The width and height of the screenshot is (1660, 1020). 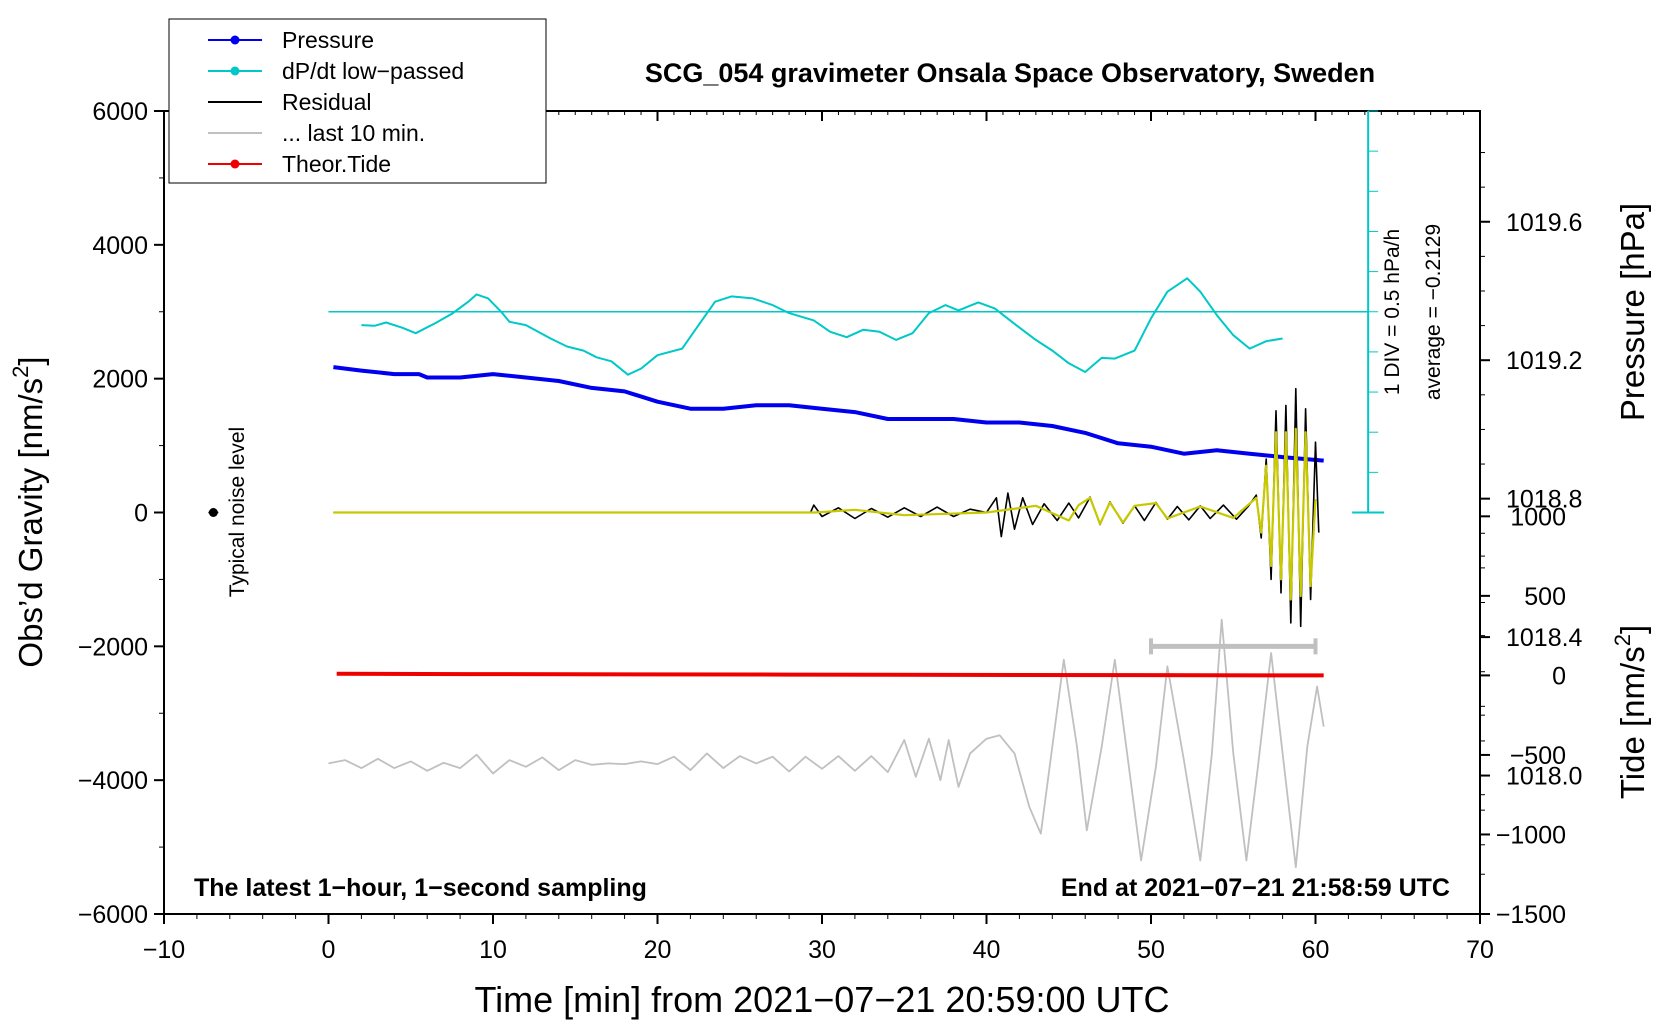 I want to click on legend-label: Pressure, so click(x=328, y=40).